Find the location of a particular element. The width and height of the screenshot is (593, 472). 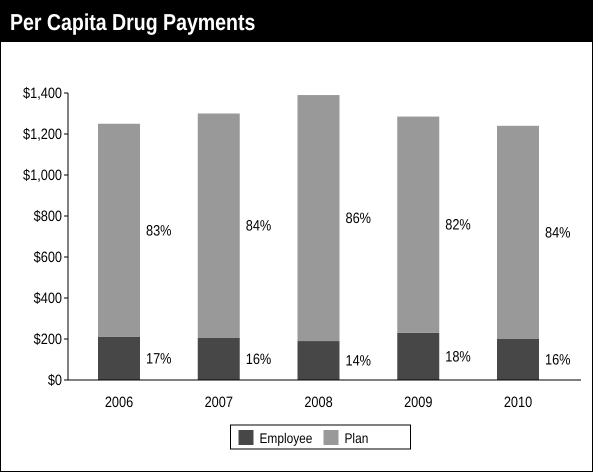

y-tick-label: $0 is located at coordinates (55, 379).